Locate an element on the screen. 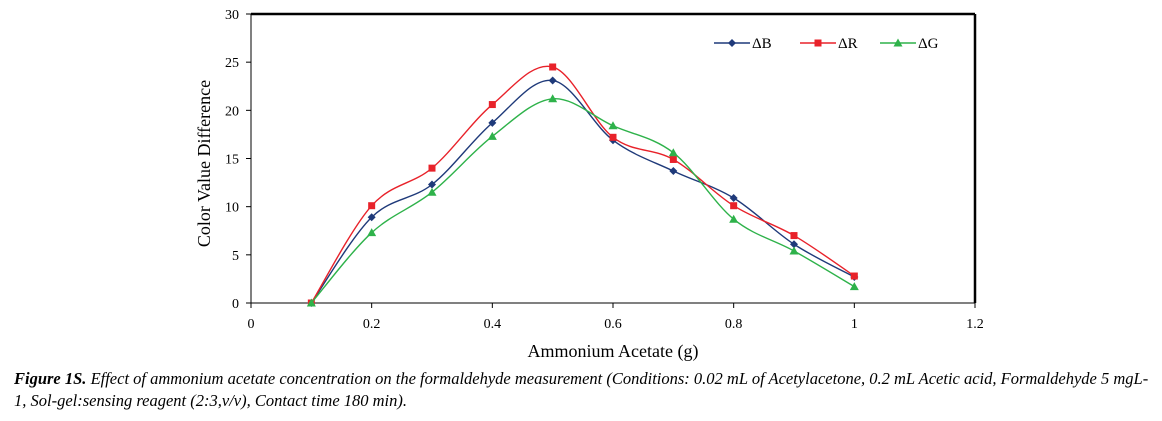  y-tick-label: 25 is located at coordinates (232, 63).